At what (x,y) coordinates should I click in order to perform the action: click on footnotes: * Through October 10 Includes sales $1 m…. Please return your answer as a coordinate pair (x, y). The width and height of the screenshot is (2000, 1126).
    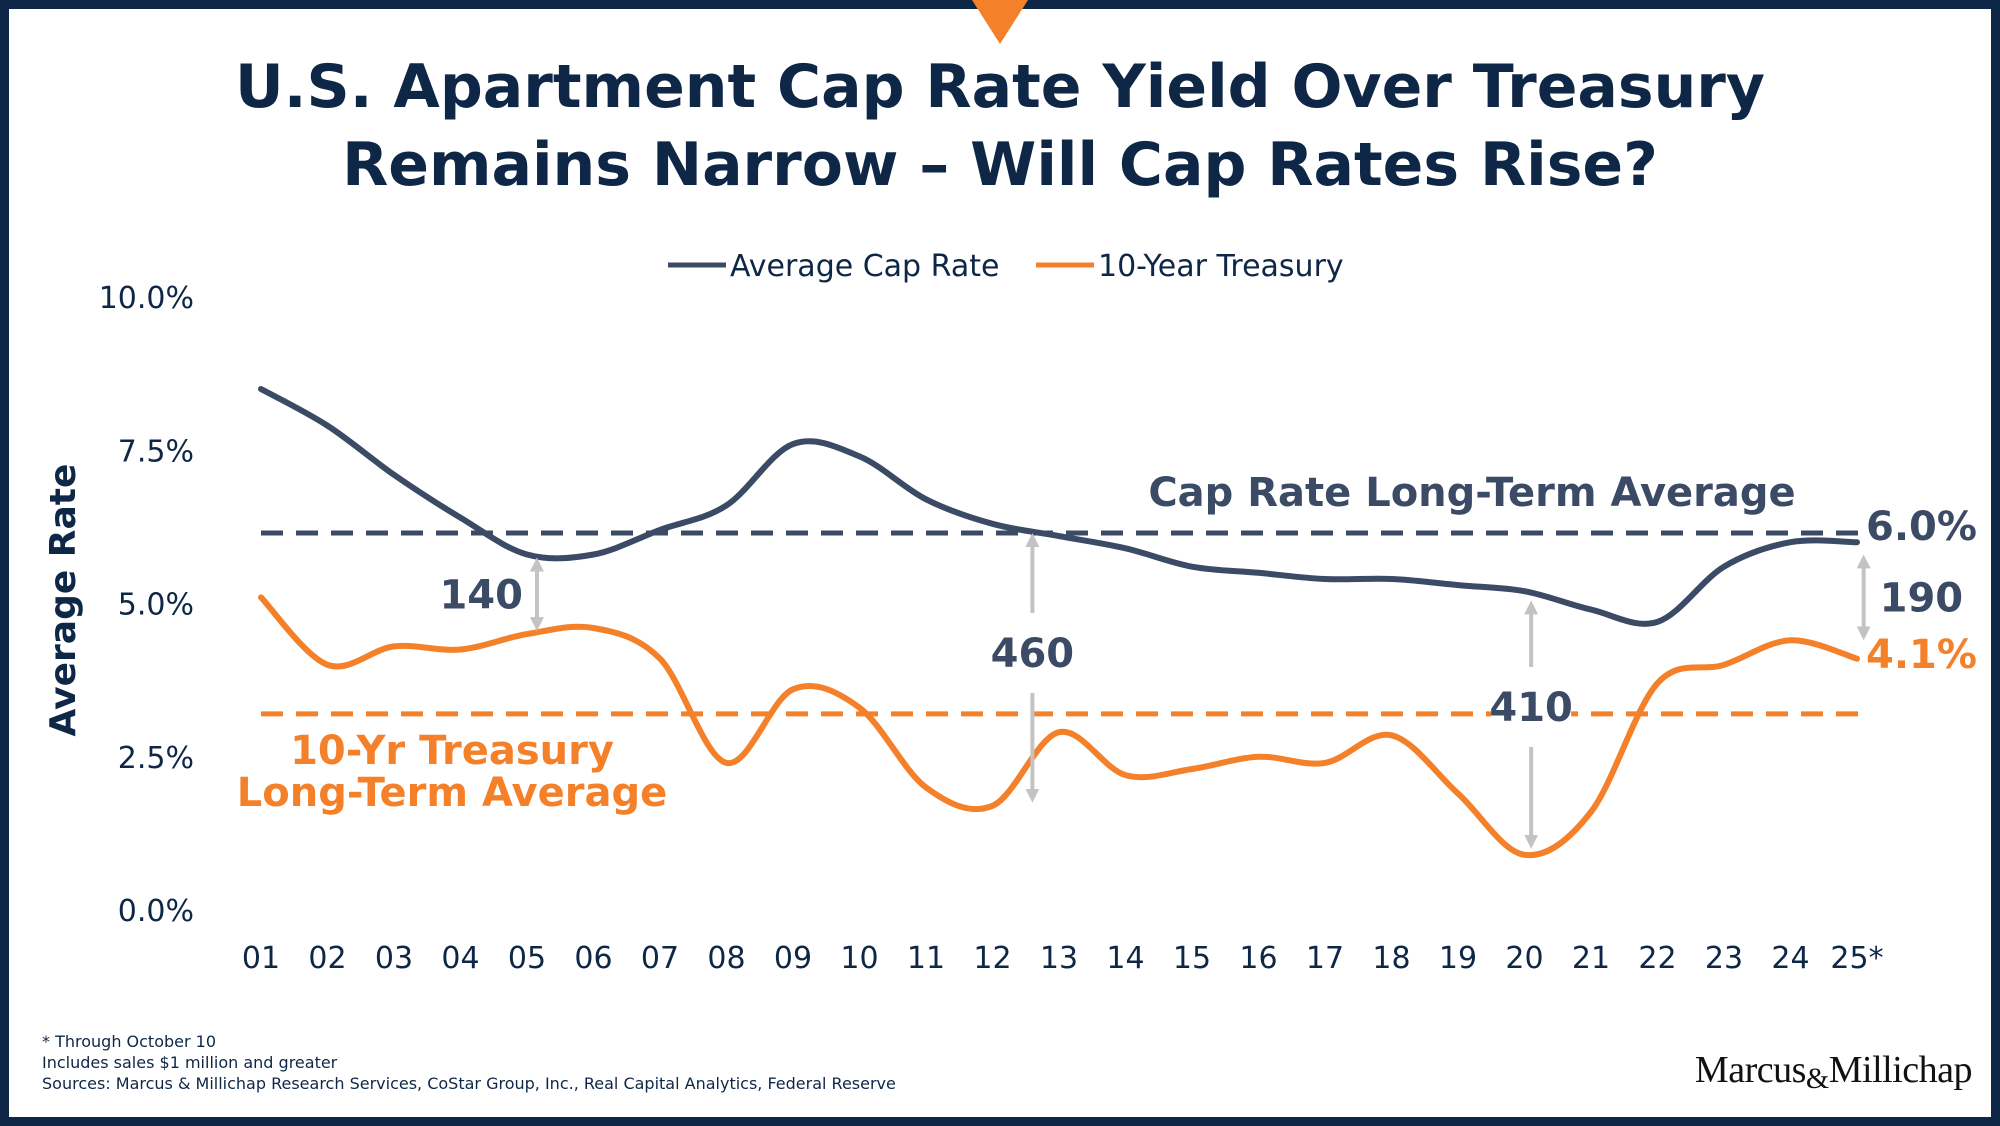
    Looking at the image, I should click on (469, 1062).